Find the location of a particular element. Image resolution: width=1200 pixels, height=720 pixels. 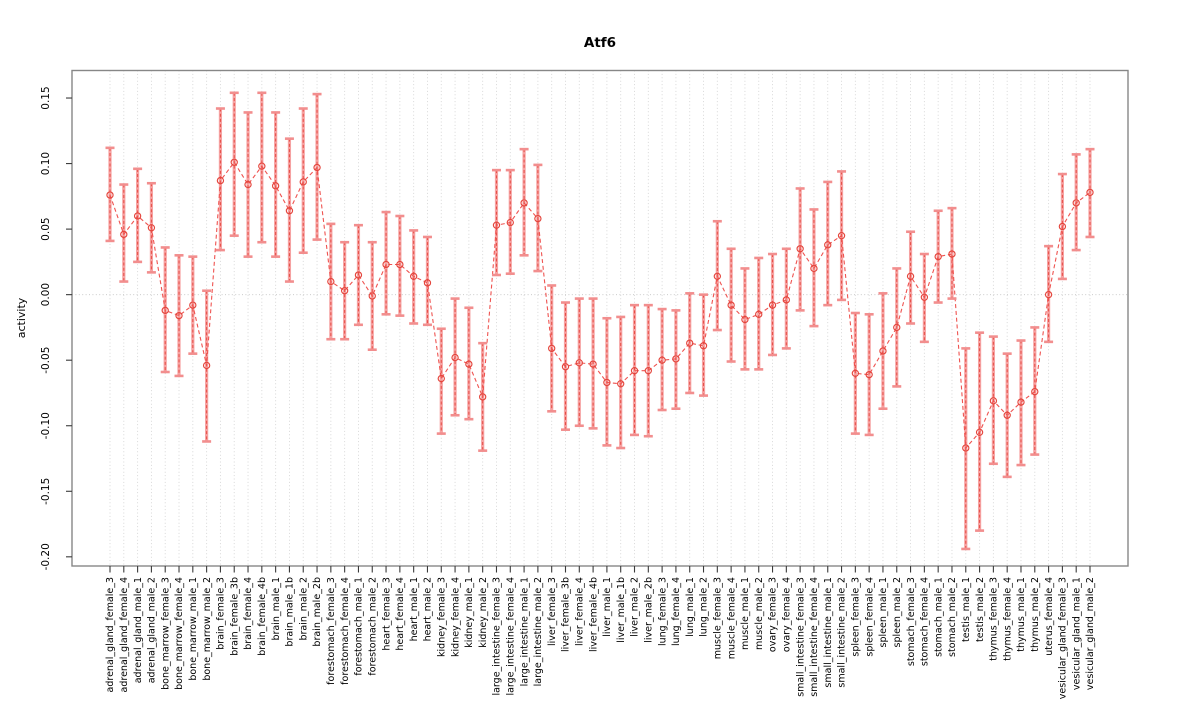

x-tick-label: brain_male_1b is located at coordinates (290, 612).